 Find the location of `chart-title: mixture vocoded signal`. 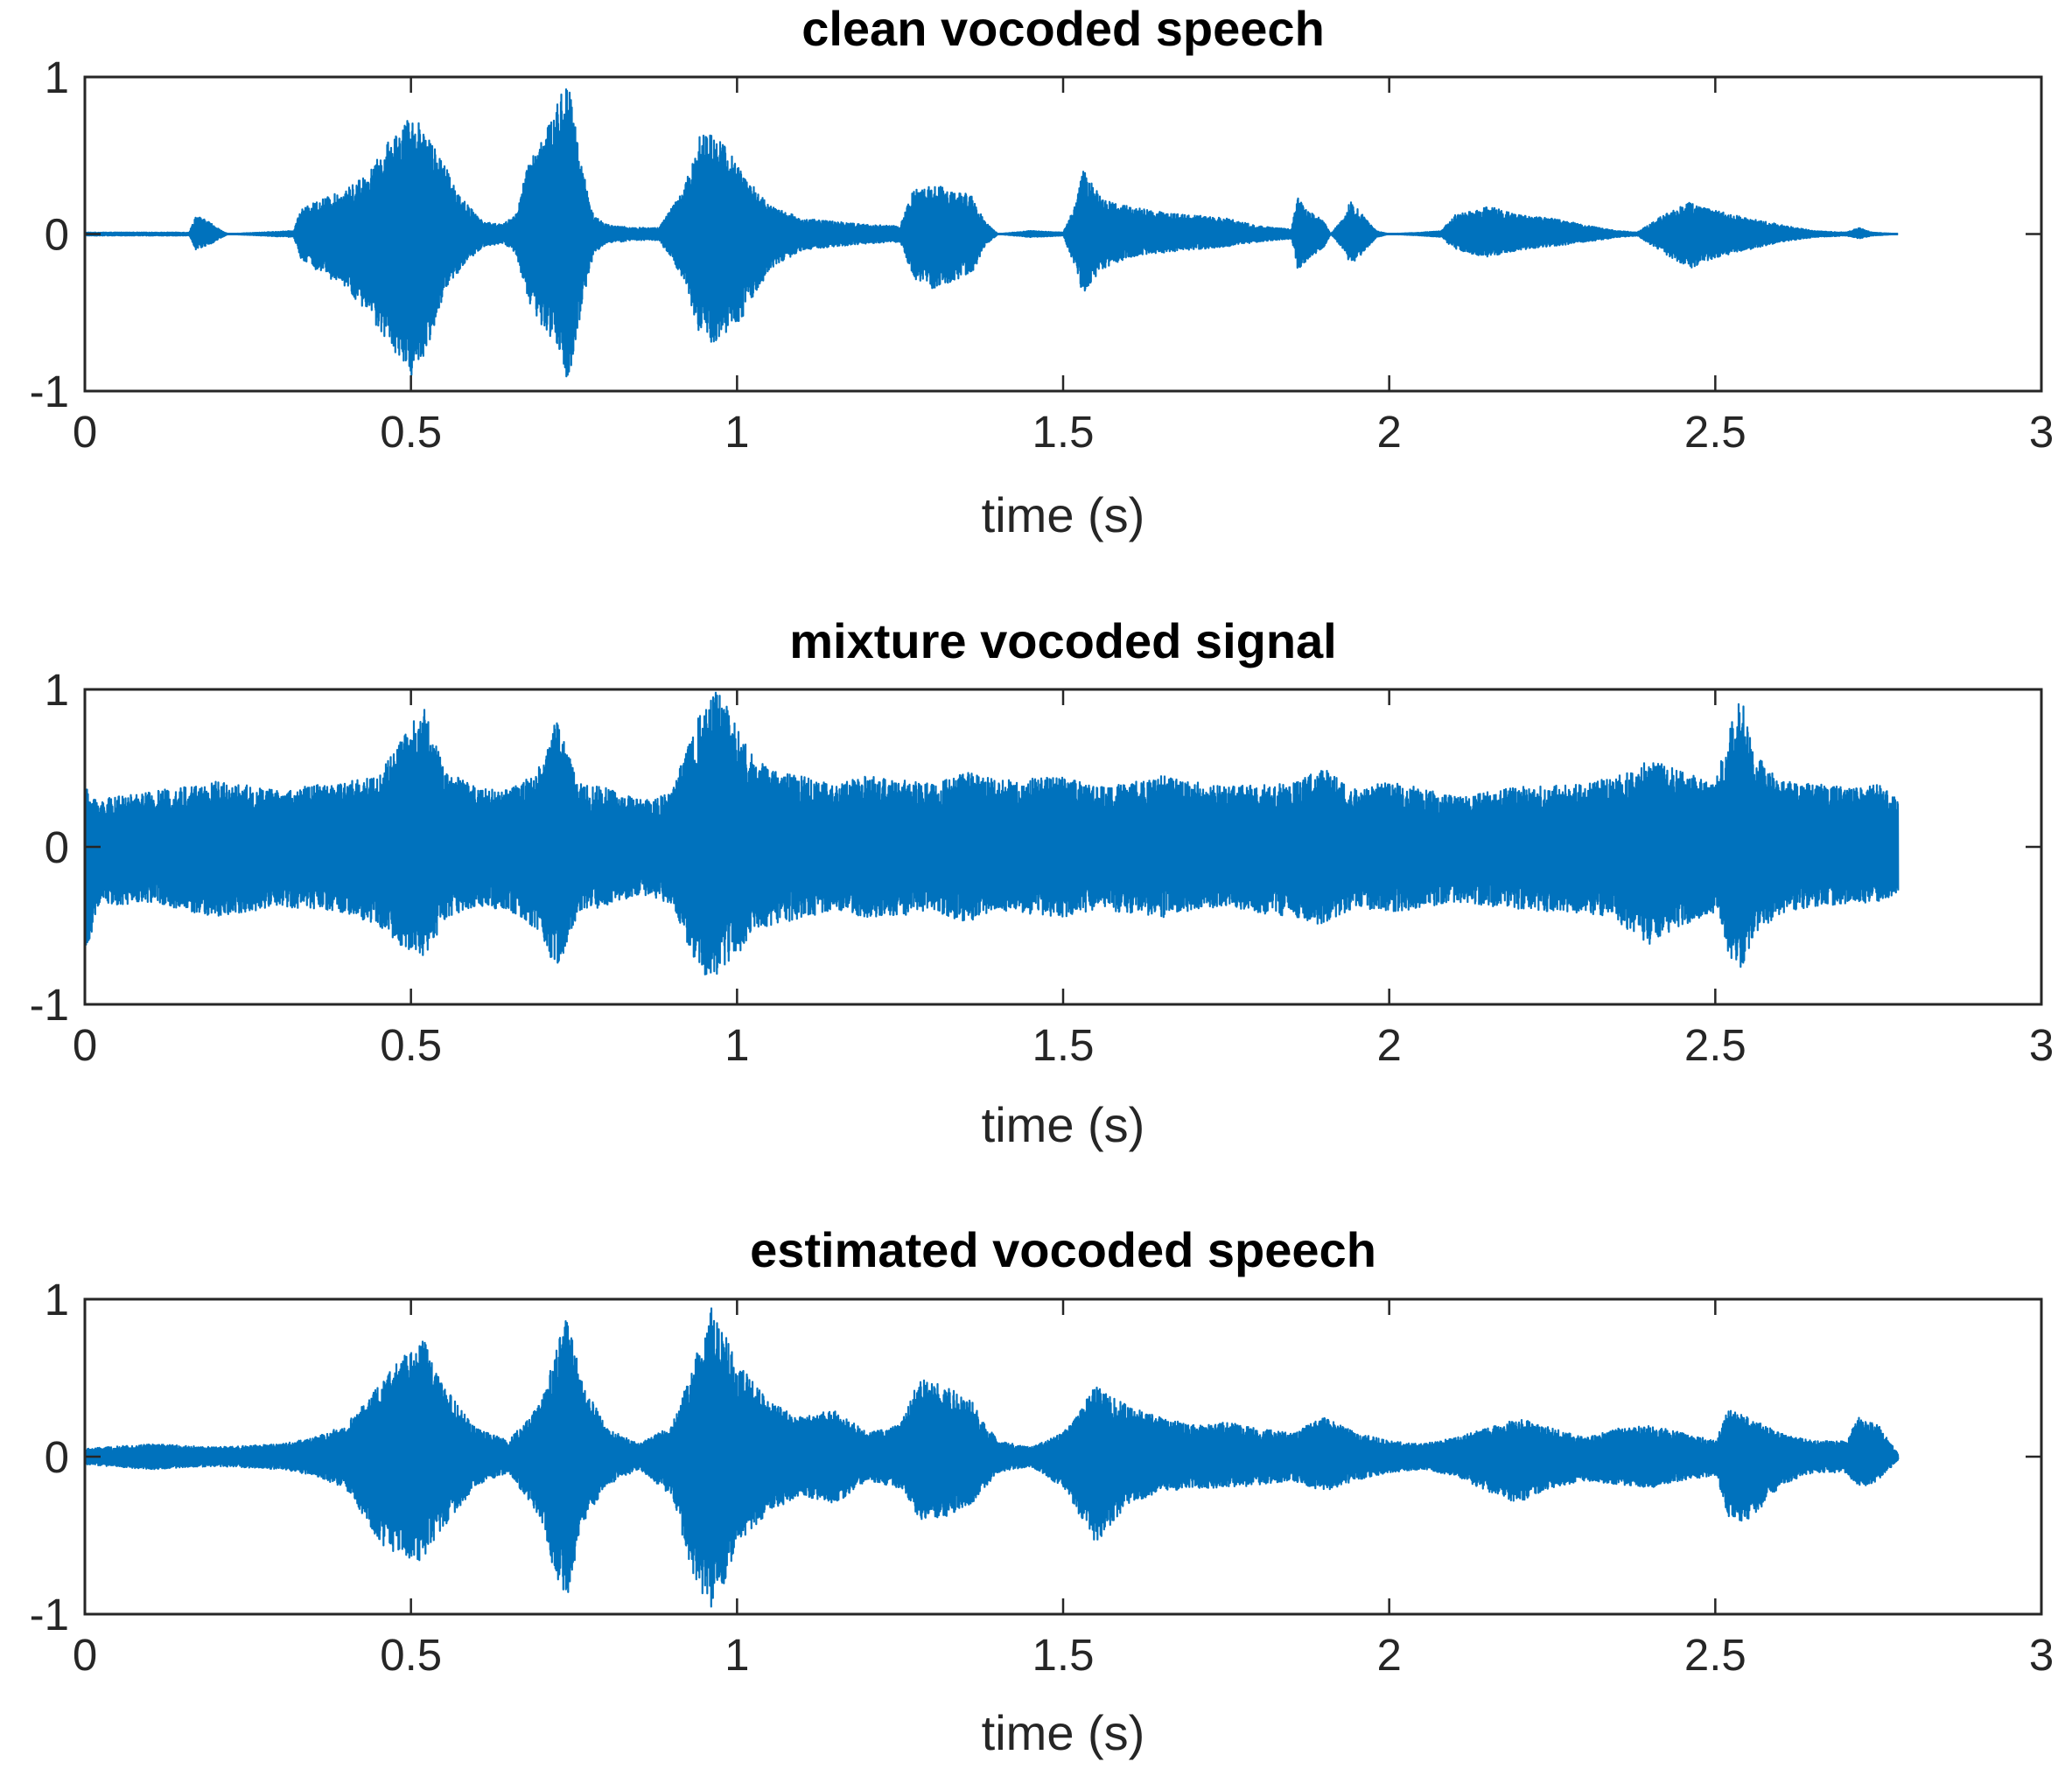

chart-title: mixture vocoded signal is located at coordinates (1063, 640).